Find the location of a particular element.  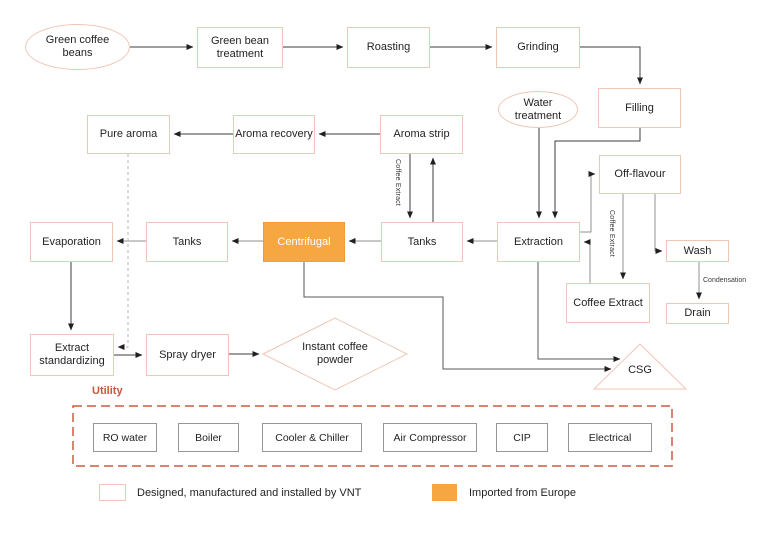

node-label: Green coffee beans is located at coordinates (77, 46).